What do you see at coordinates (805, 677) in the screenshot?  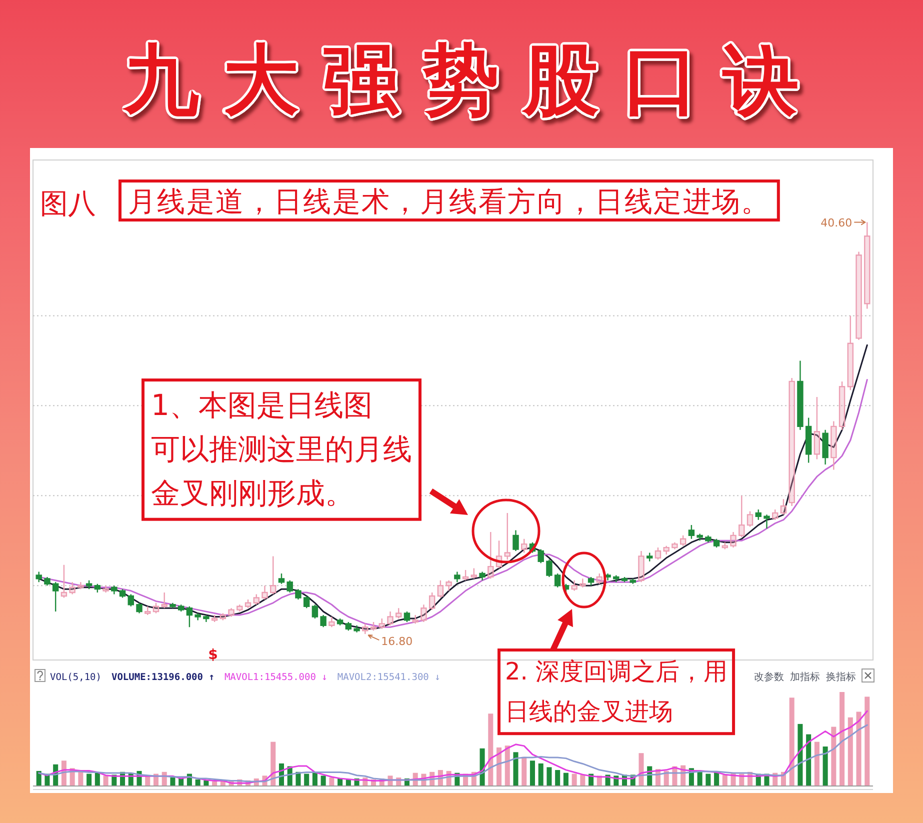 I see `text: 加指标` at bounding box center [805, 677].